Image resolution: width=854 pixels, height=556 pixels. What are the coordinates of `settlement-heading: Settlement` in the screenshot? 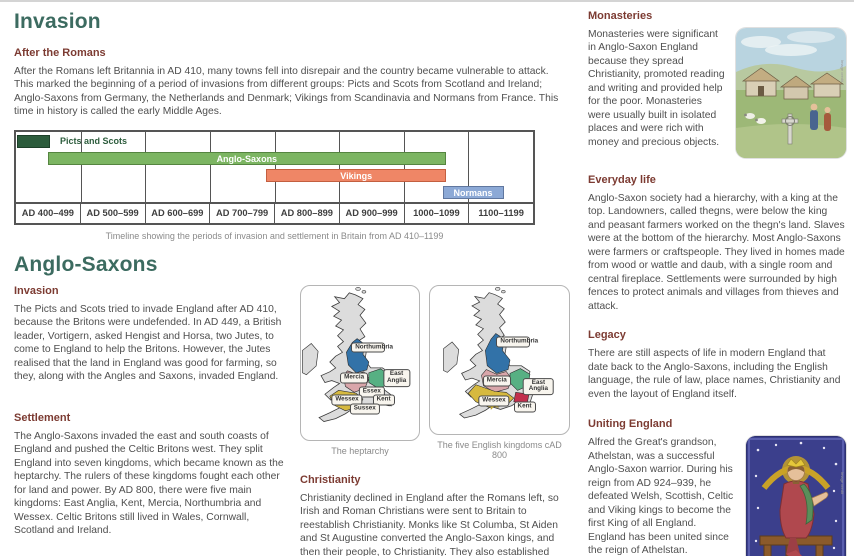 It's located at (42, 417).